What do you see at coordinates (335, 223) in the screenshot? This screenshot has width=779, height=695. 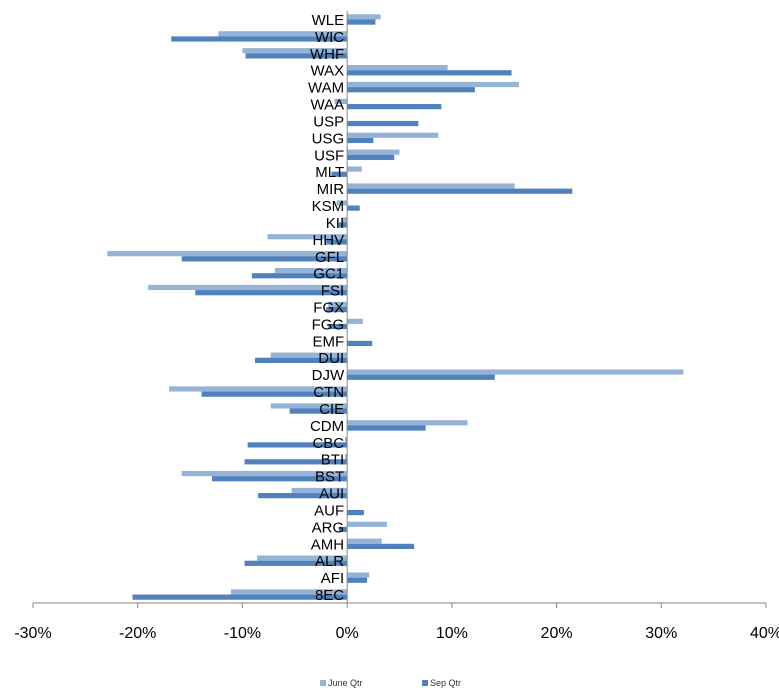 I see `category-label-kii: KII` at bounding box center [335, 223].